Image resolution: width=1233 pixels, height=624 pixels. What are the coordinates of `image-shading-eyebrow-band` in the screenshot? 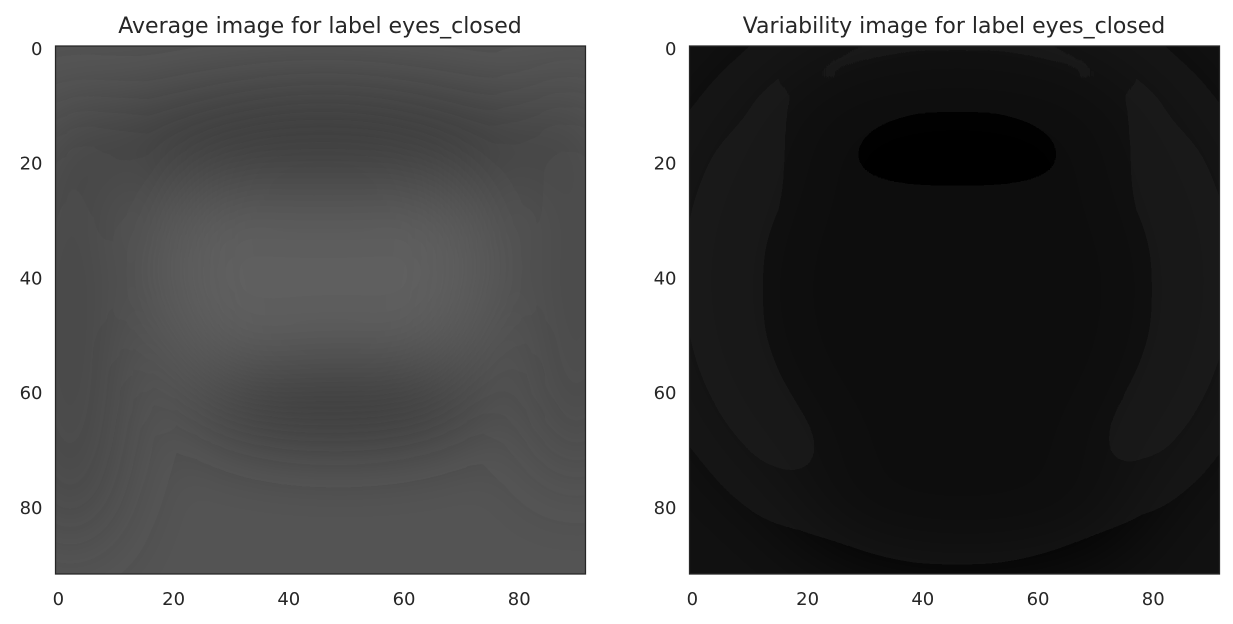 It's located at (323, 141).